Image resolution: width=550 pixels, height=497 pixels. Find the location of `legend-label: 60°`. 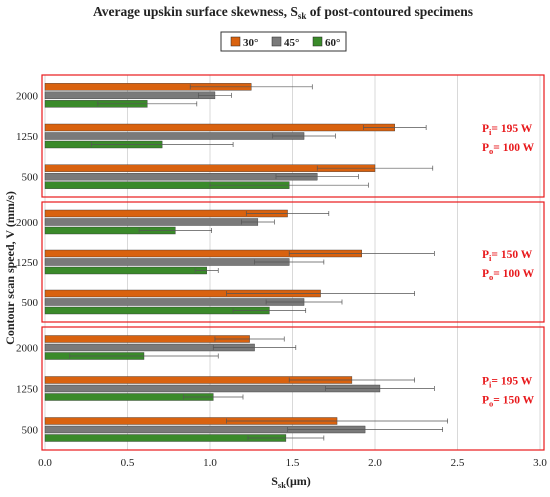

legend-label: 60° is located at coordinates (332, 43).